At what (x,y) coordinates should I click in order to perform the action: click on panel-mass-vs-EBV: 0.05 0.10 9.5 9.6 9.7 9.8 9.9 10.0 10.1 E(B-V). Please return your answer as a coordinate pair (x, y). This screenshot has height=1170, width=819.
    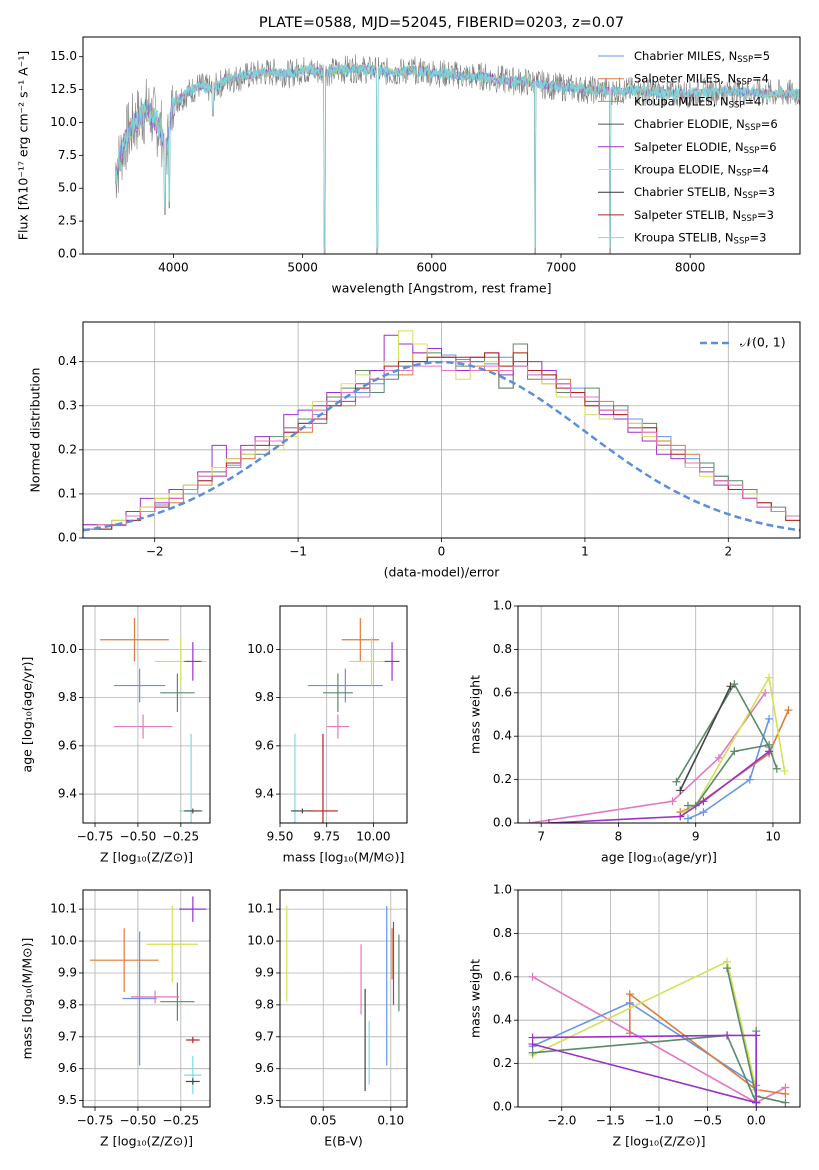
    Looking at the image, I should click on (327, 1019).